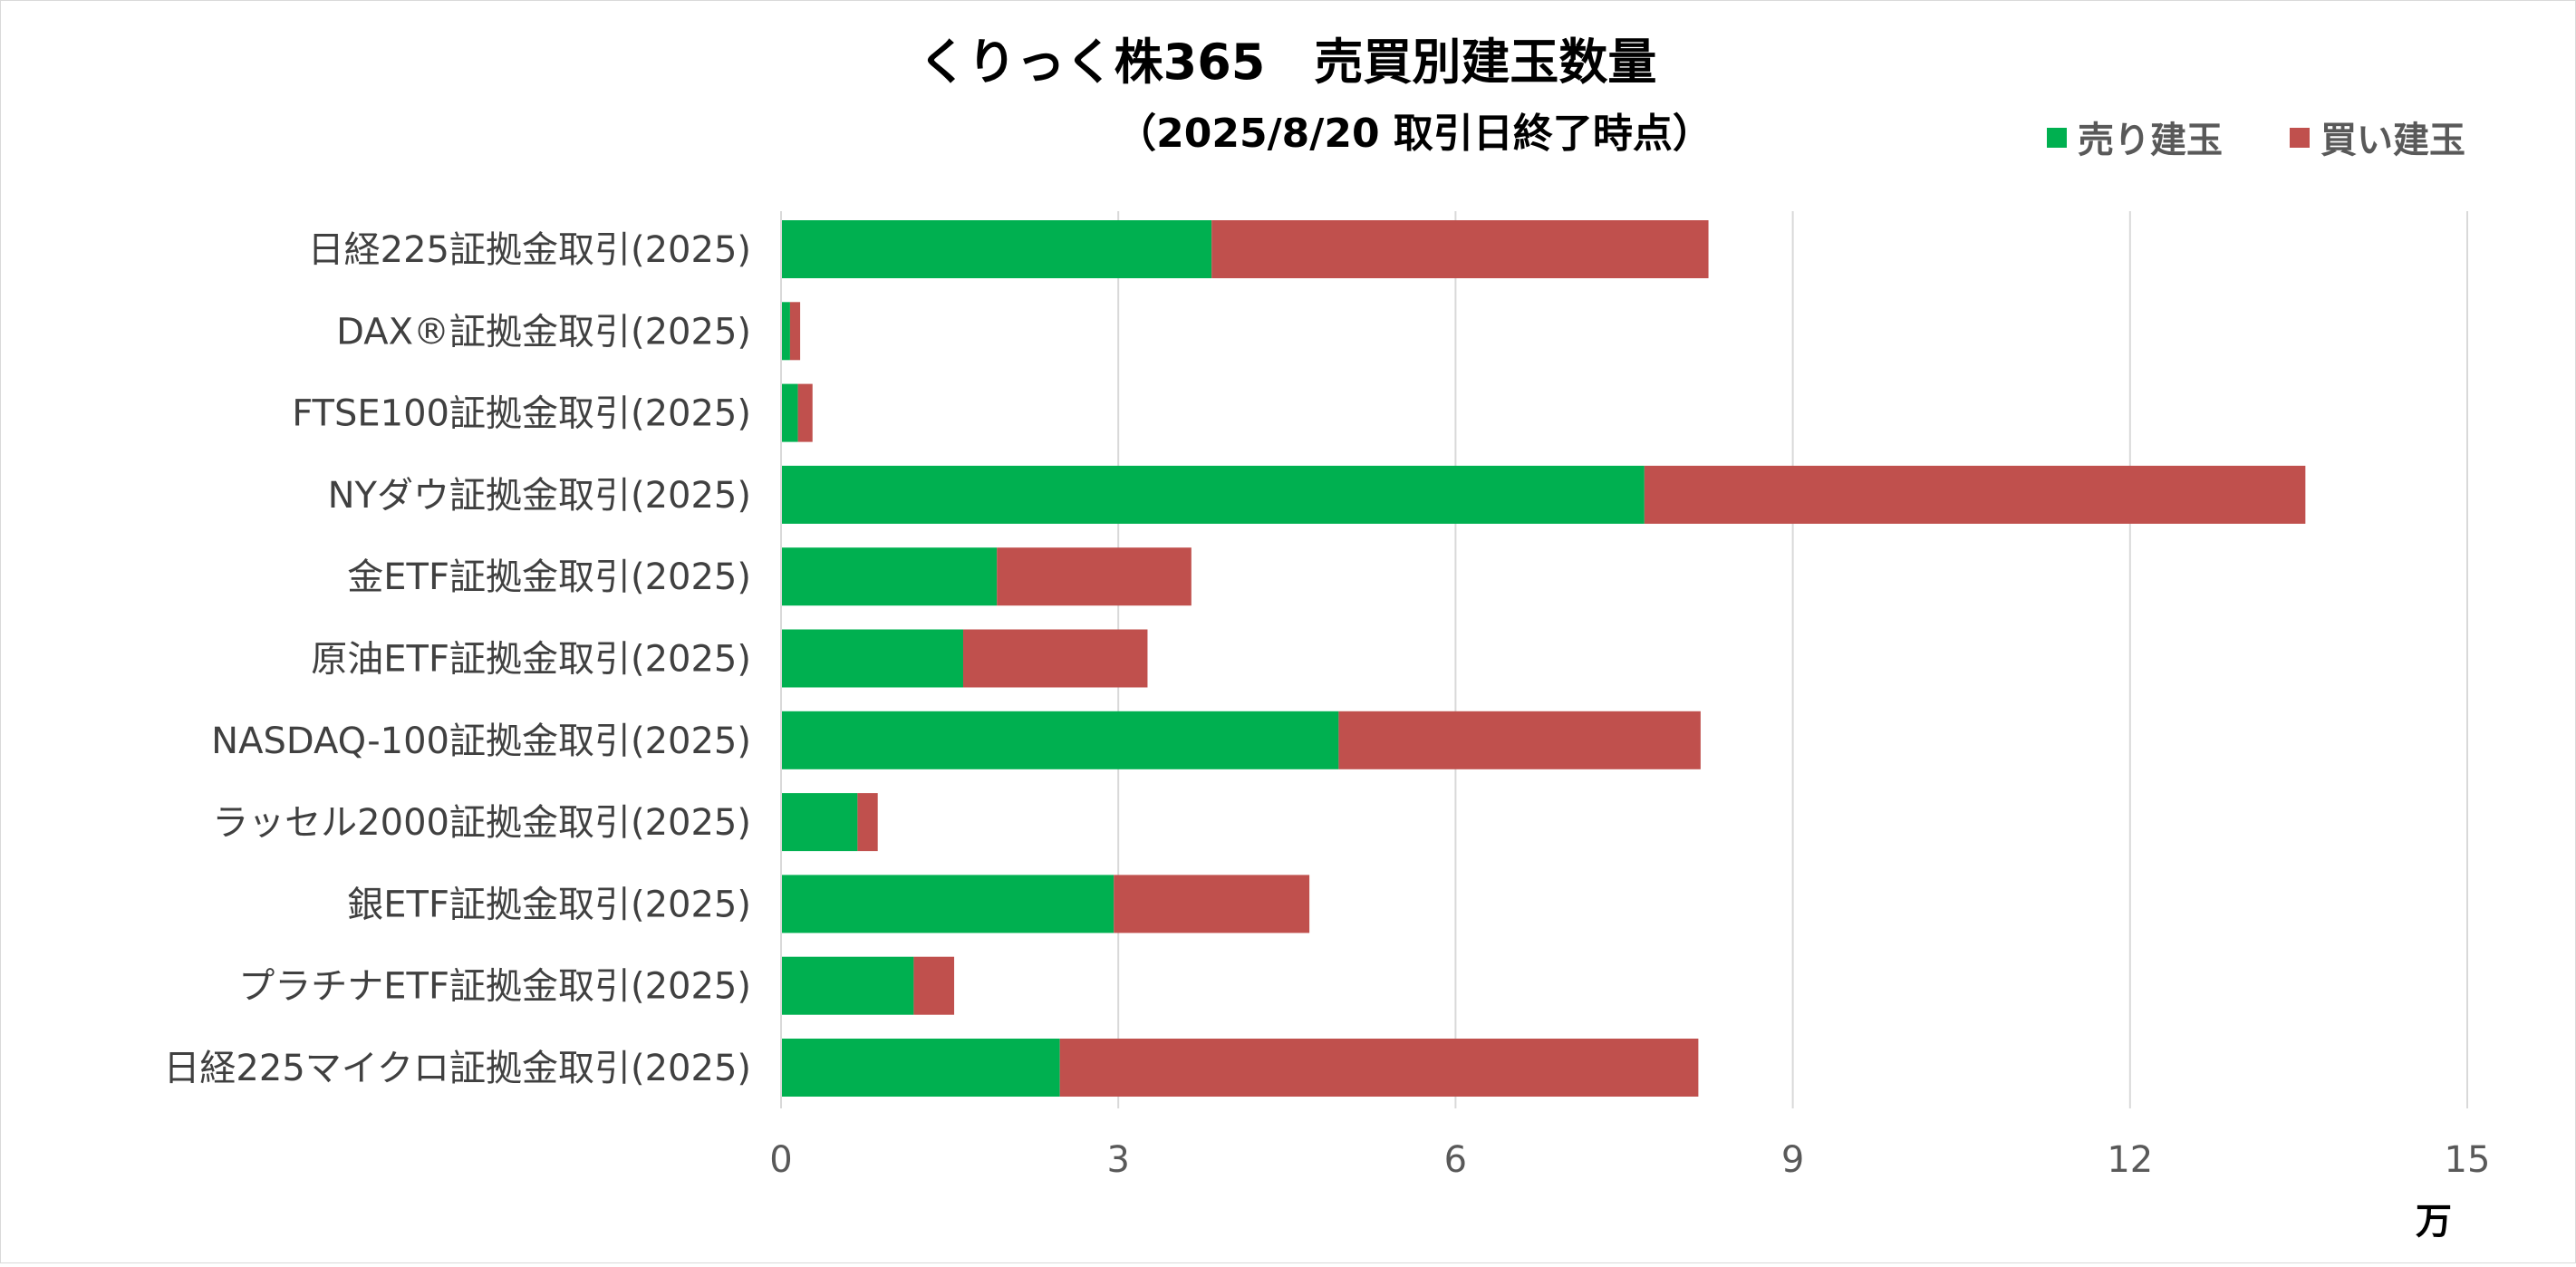 The image size is (2576, 1267). What do you see at coordinates (1629, 1160) in the screenshot?
I see `x-tick-labels: 0 3 6 9 12 15` at bounding box center [1629, 1160].